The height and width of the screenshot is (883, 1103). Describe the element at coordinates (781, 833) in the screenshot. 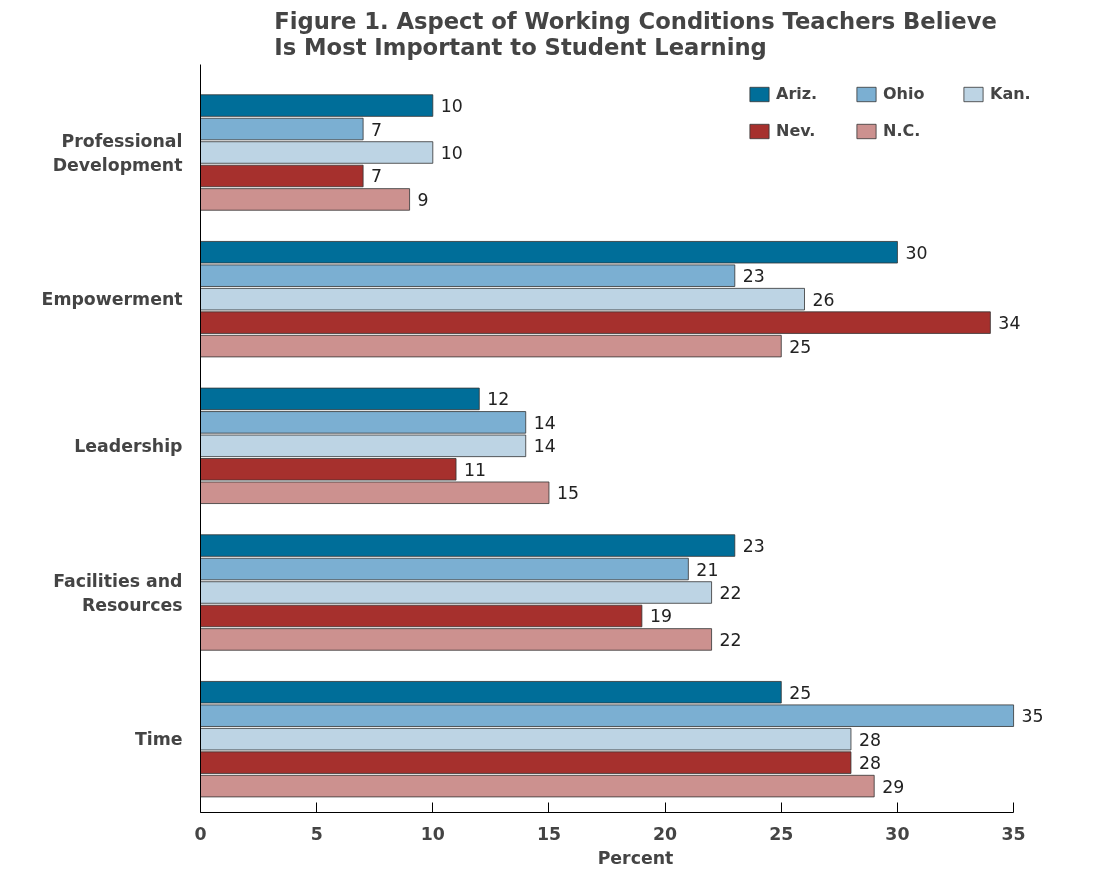

I see `x-tick-label: 25` at that location.